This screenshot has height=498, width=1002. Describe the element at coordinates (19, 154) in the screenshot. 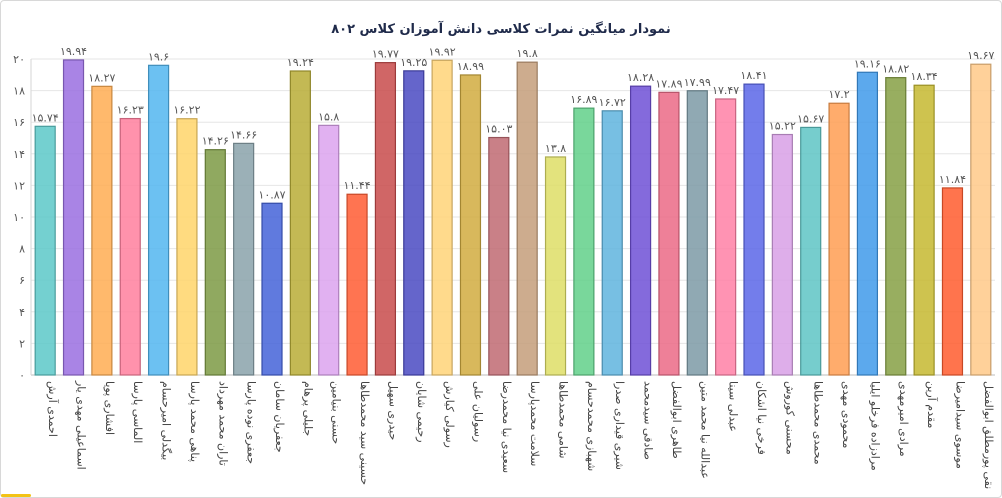

I see `y-tick-label: ۱۴` at that location.